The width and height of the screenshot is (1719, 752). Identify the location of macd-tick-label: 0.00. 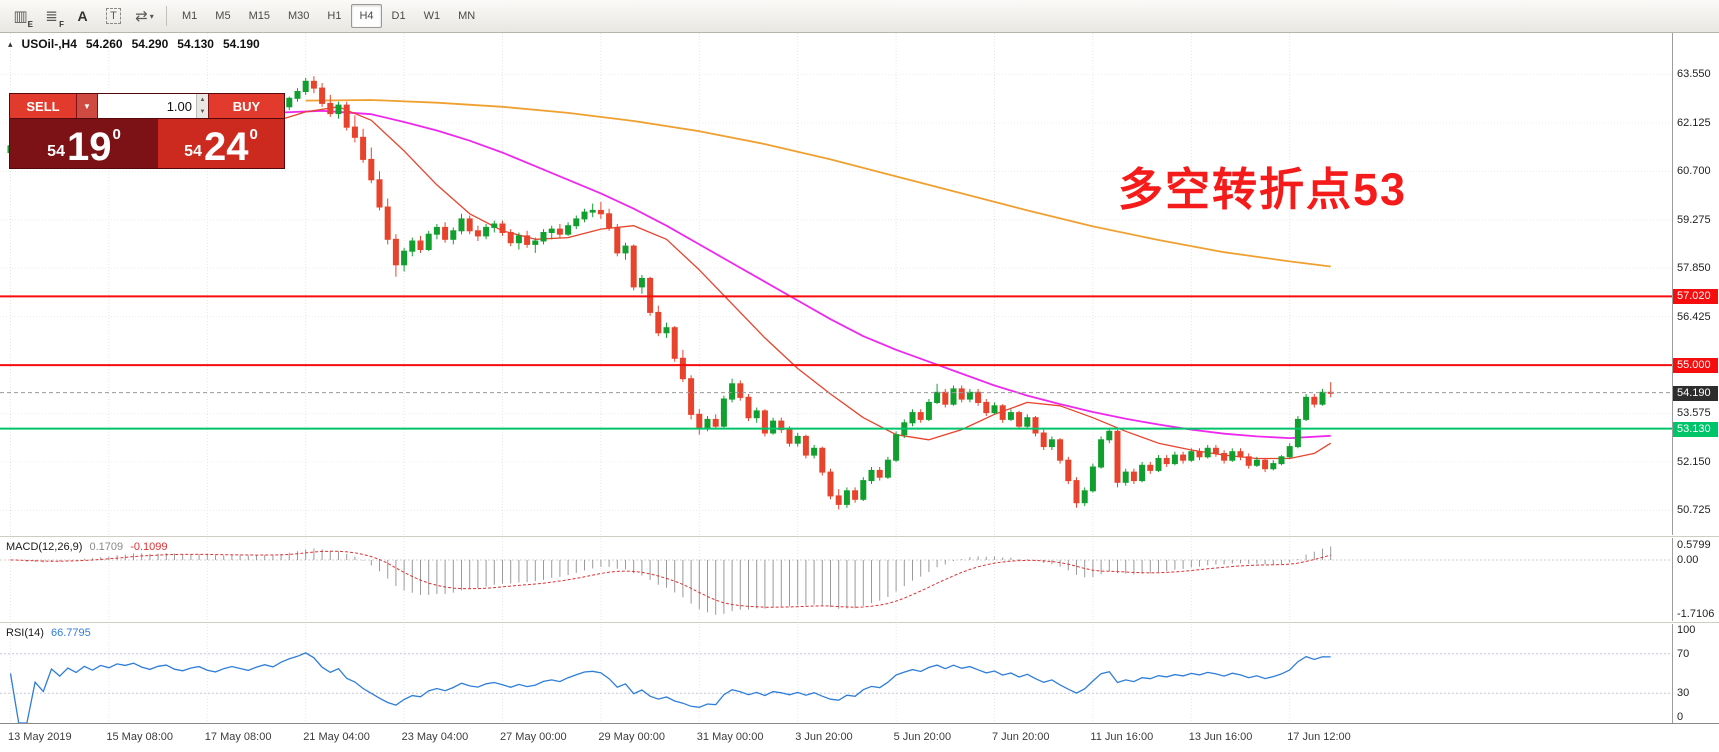
(1688, 559).